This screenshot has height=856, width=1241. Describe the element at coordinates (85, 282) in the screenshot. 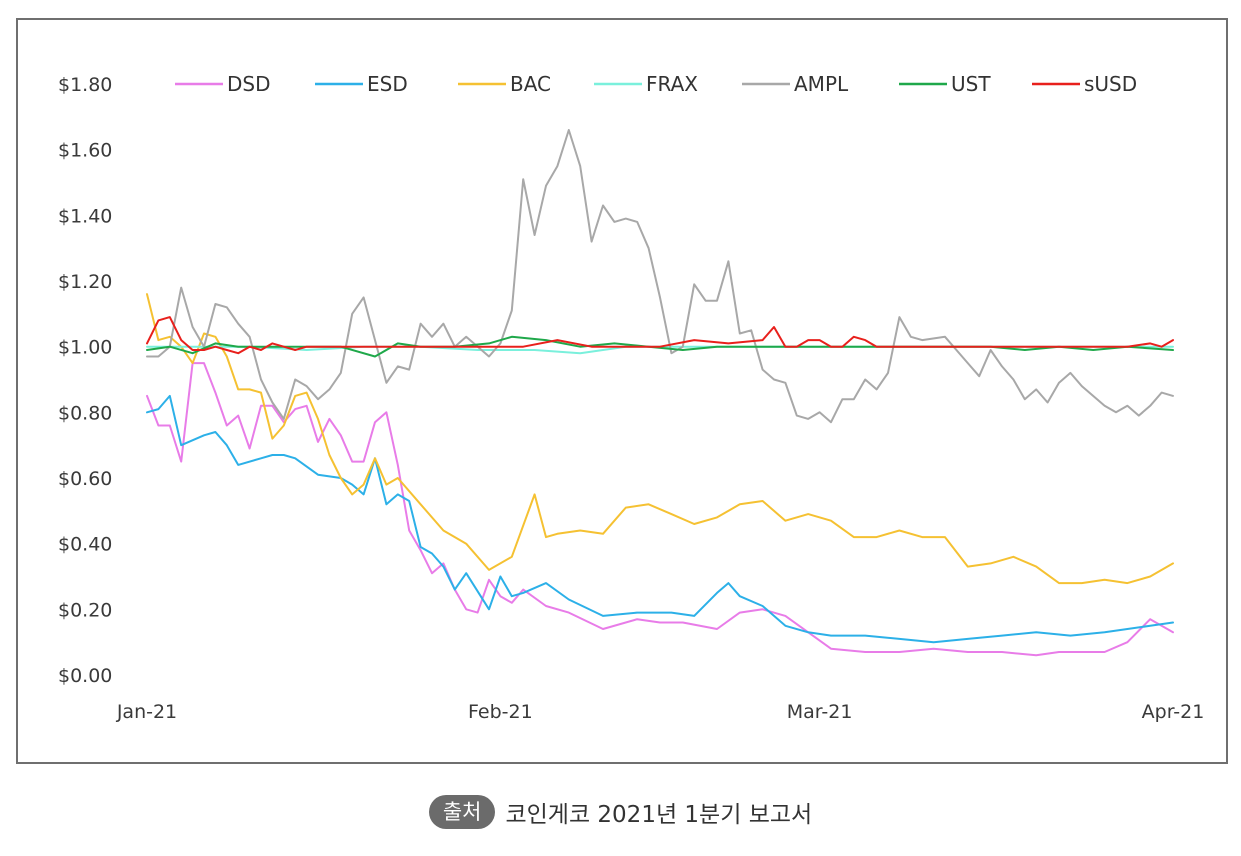

I see `y-tick-label: $1.20` at that location.